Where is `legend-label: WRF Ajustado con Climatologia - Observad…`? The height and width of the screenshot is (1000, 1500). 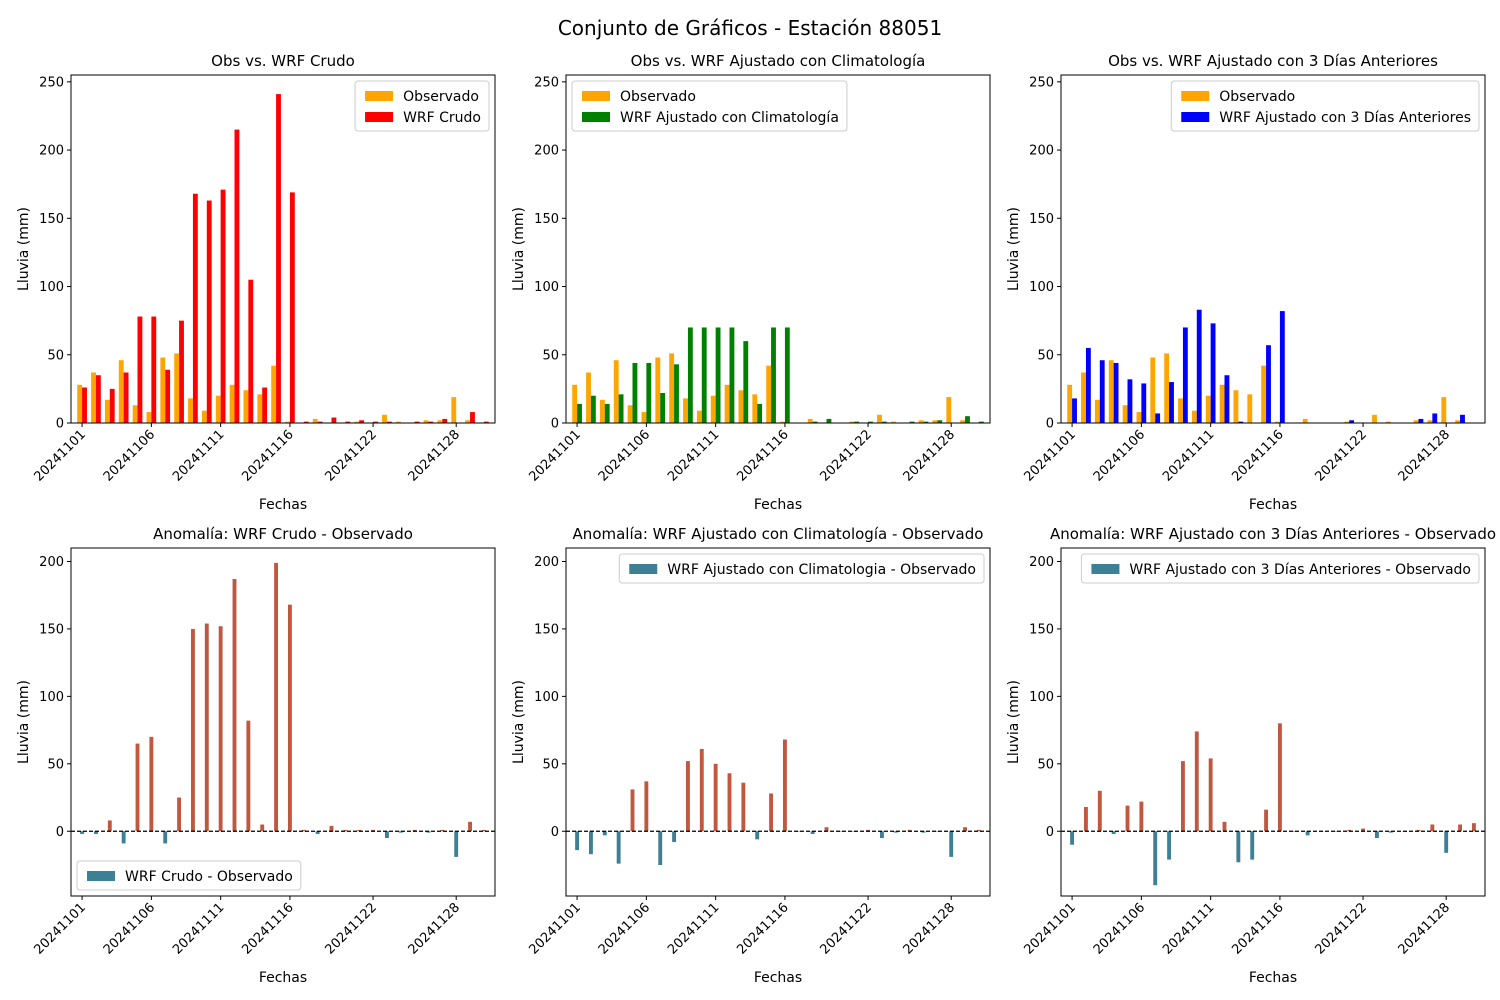 legend-label: WRF Ajustado con Climatologia - Observad… is located at coordinates (821, 570).